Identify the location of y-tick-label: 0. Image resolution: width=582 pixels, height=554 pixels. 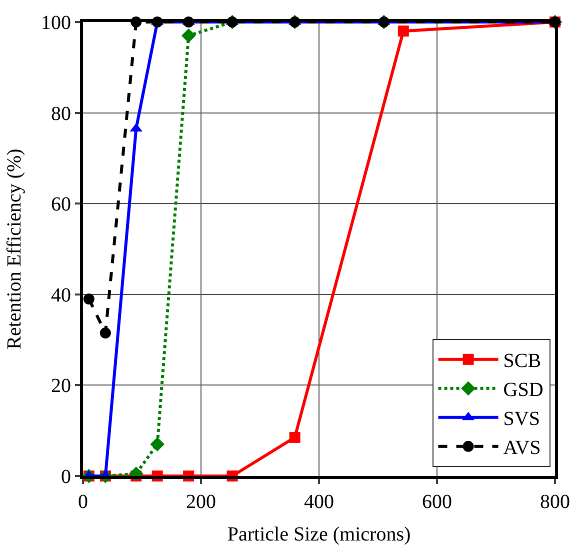
(66, 477).